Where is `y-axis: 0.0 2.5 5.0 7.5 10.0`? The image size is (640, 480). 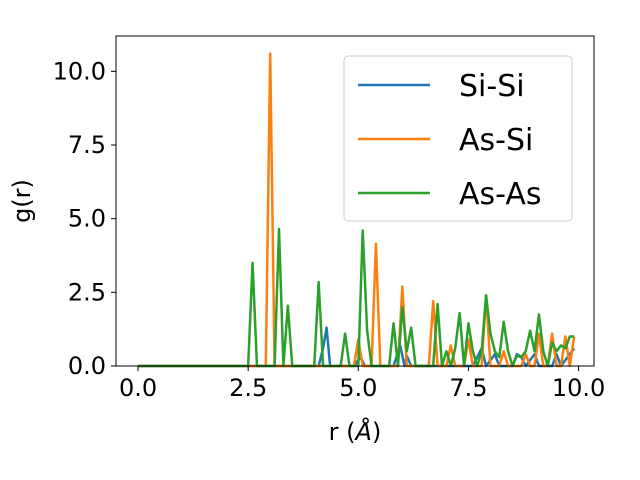 y-axis: 0.0 2.5 5.0 7.5 10.0 is located at coordinates (84, 218).